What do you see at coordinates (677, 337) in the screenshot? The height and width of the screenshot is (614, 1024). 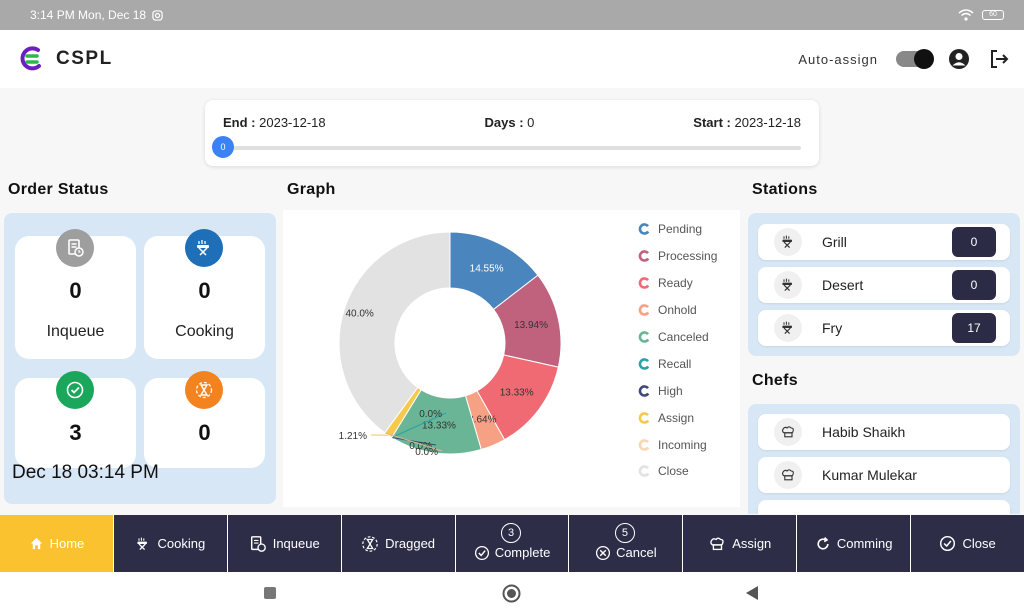 I see `legend-item: Canceled` at bounding box center [677, 337].